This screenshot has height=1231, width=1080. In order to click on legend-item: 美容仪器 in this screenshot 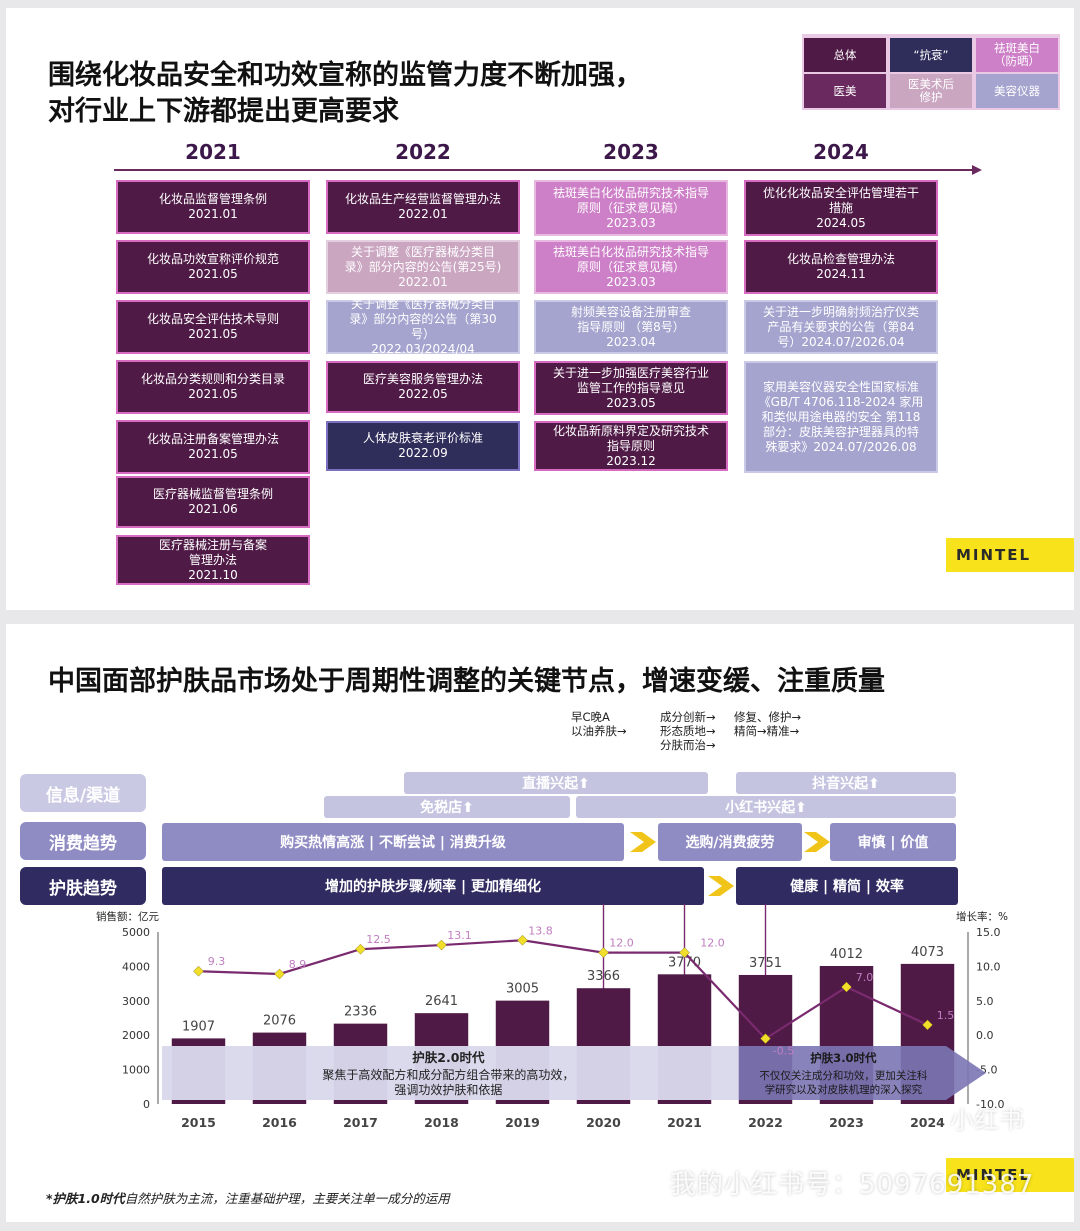, I will do `click(1017, 91)`.